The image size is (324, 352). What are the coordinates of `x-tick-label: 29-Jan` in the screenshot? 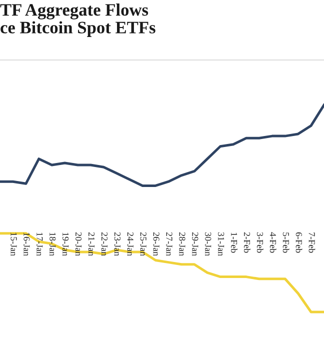 It's located at (195, 244).